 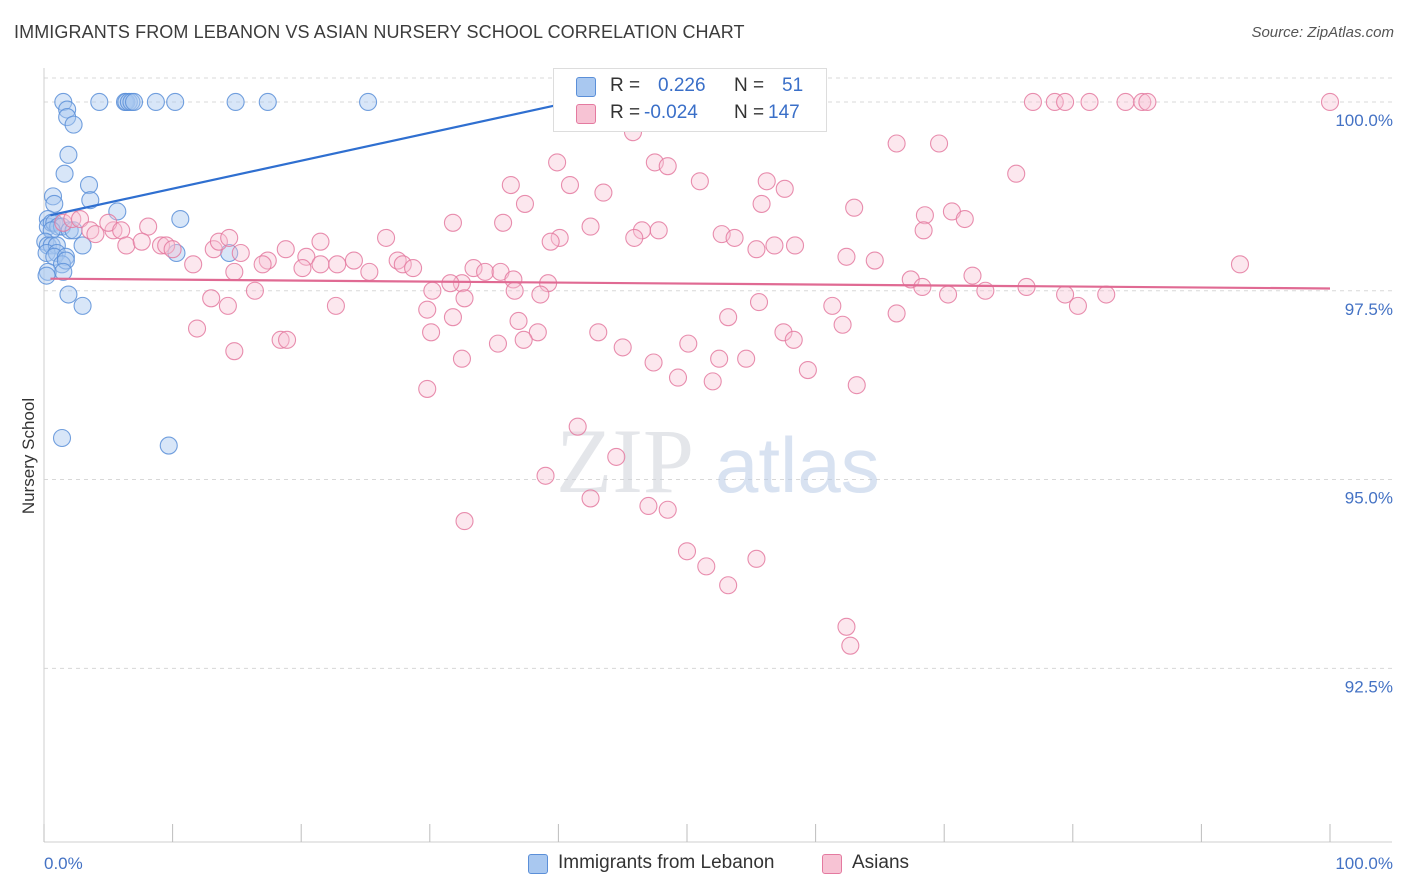 What do you see at coordinates (690, 283) in the screenshot?
I see `trend-line` at bounding box center [690, 283].